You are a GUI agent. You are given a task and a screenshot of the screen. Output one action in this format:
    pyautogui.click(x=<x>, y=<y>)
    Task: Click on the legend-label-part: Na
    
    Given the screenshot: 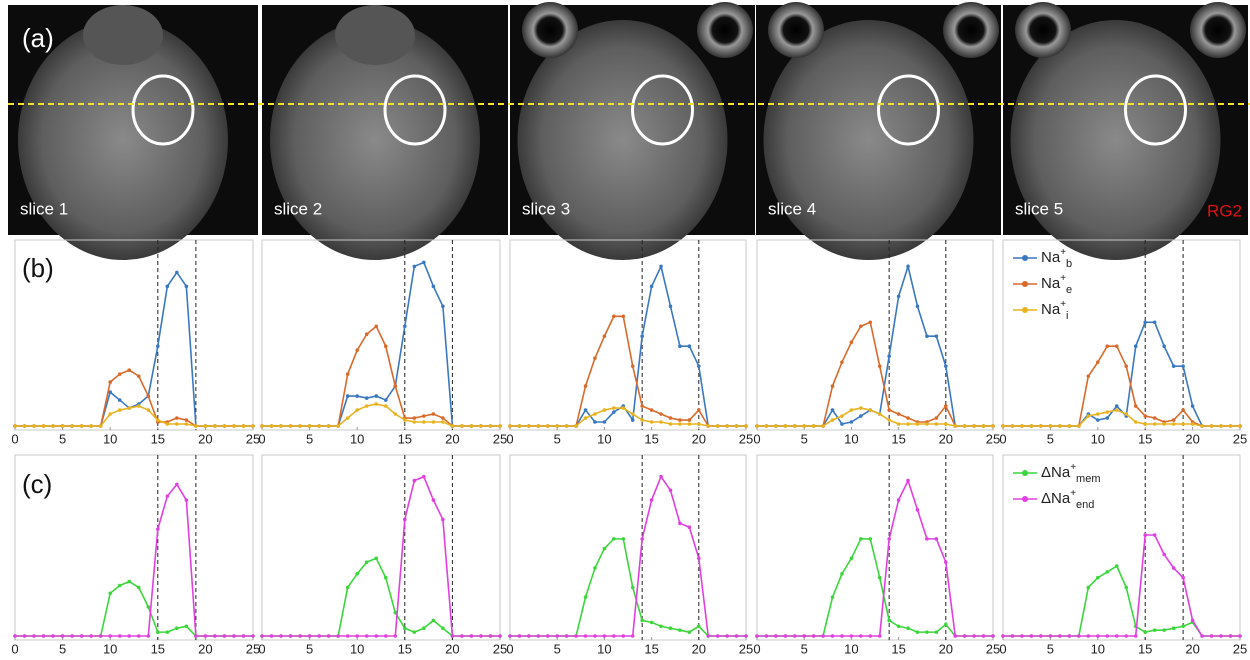 What is the action you would take?
    pyautogui.click(x=1051, y=309)
    